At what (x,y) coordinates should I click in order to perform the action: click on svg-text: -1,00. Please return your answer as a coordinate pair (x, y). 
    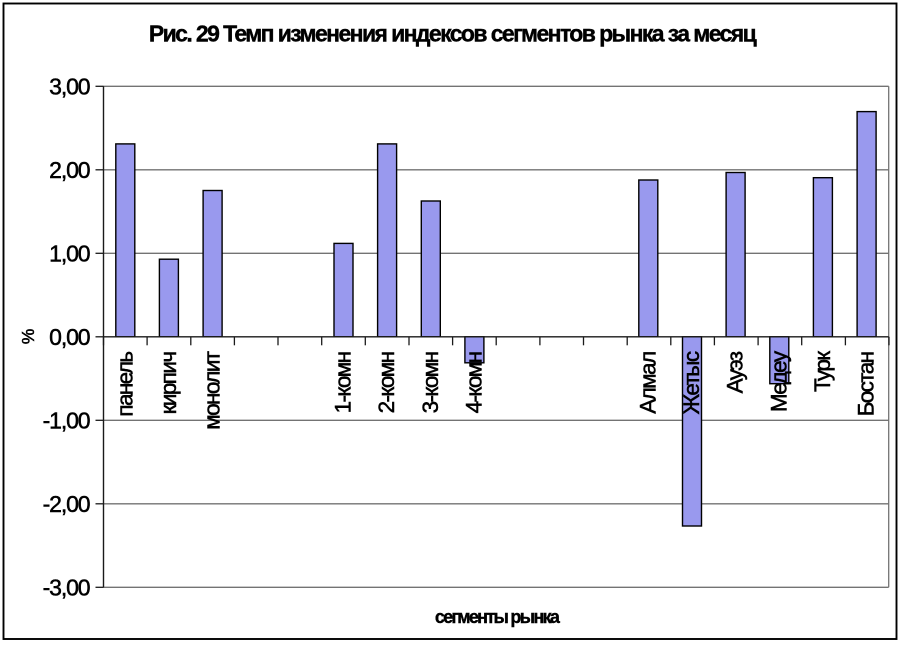
    Looking at the image, I should click on (66, 421).